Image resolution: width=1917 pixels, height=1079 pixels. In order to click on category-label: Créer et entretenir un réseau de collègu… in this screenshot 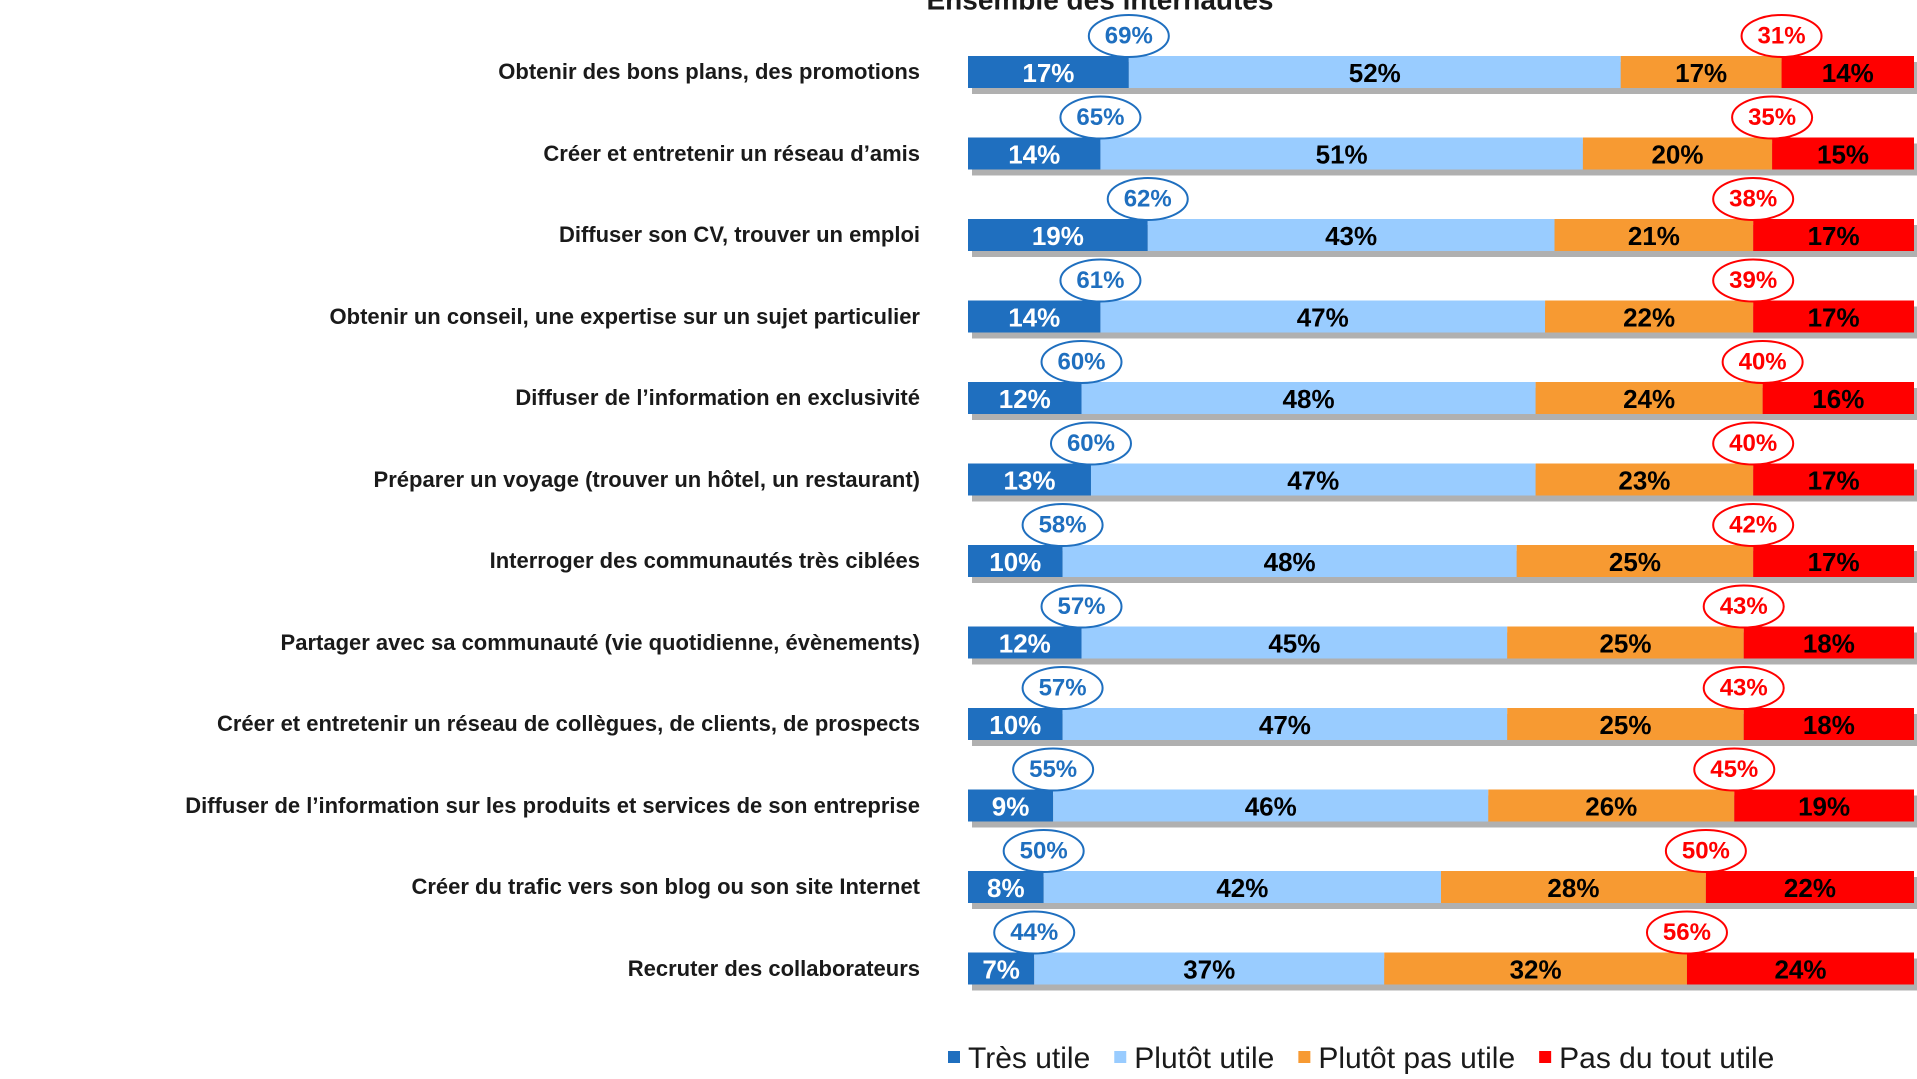, I will do `click(568, 723)`.